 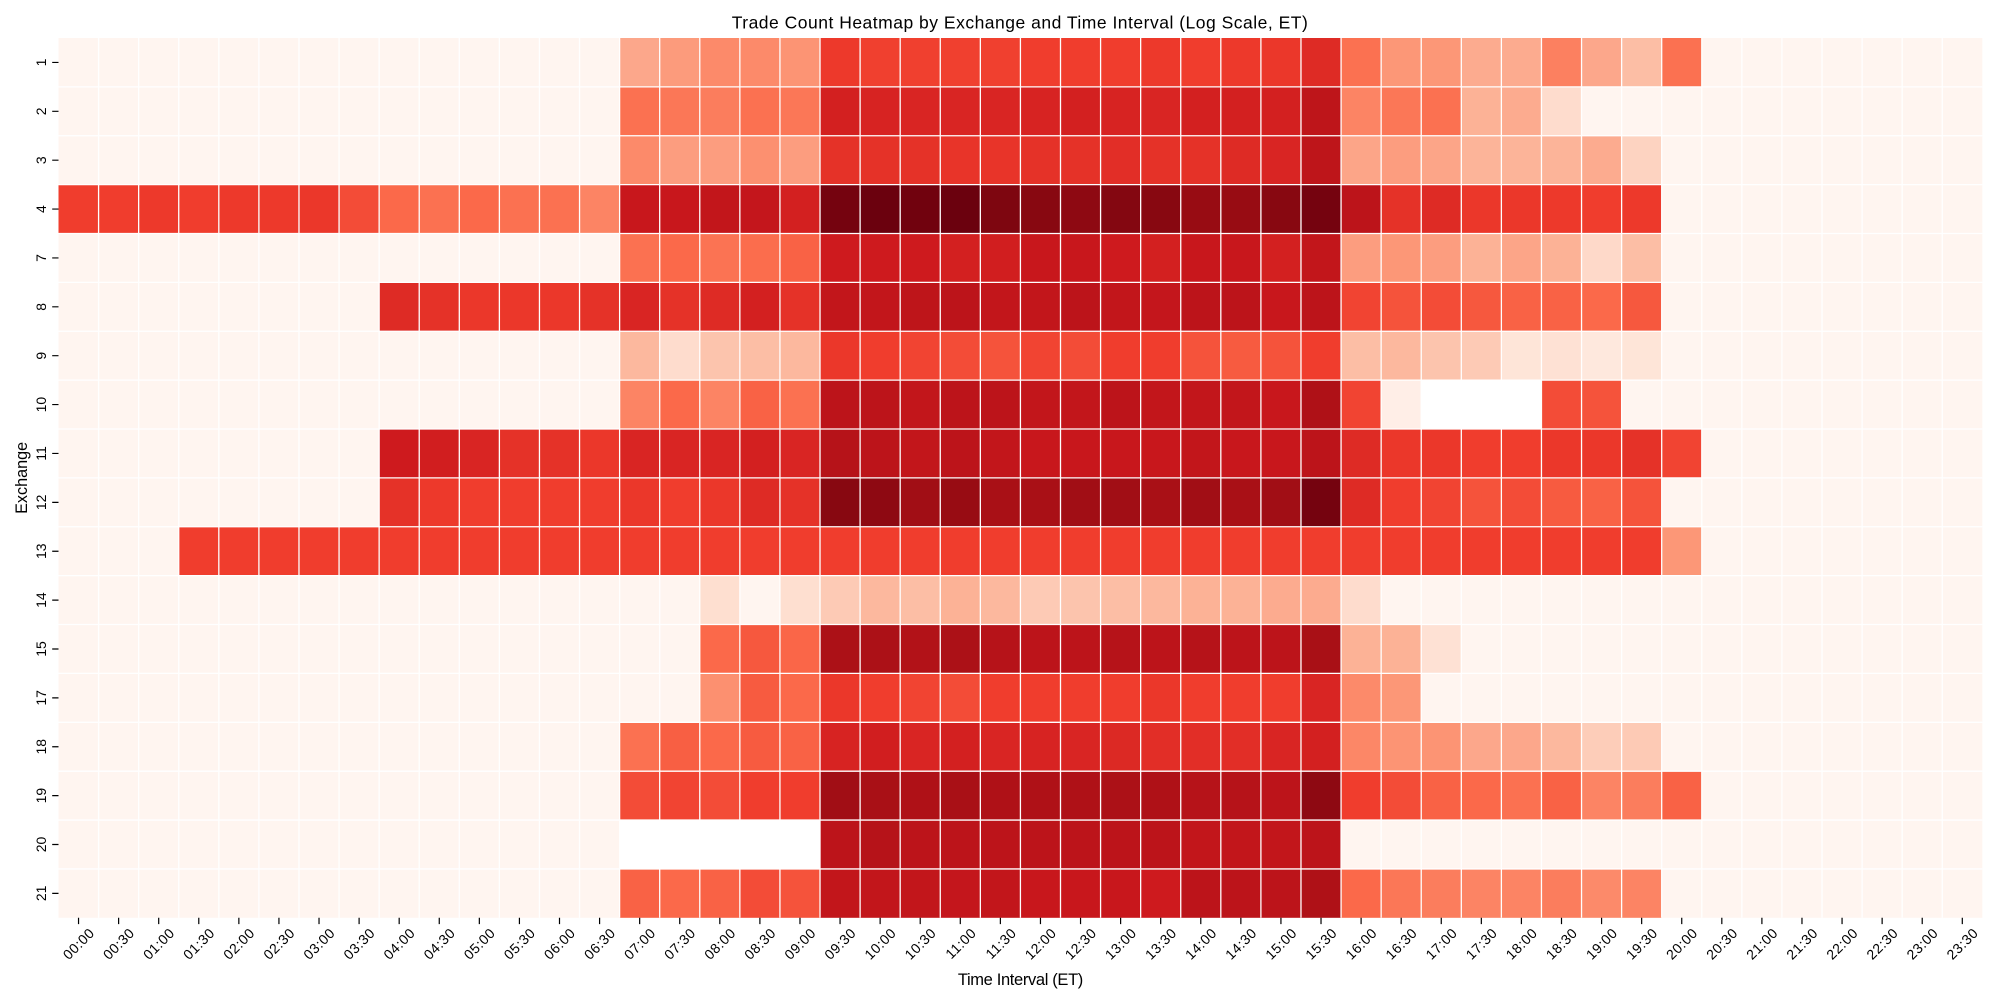 I want to click on svg-text: 9, so click(x=41, y=356).